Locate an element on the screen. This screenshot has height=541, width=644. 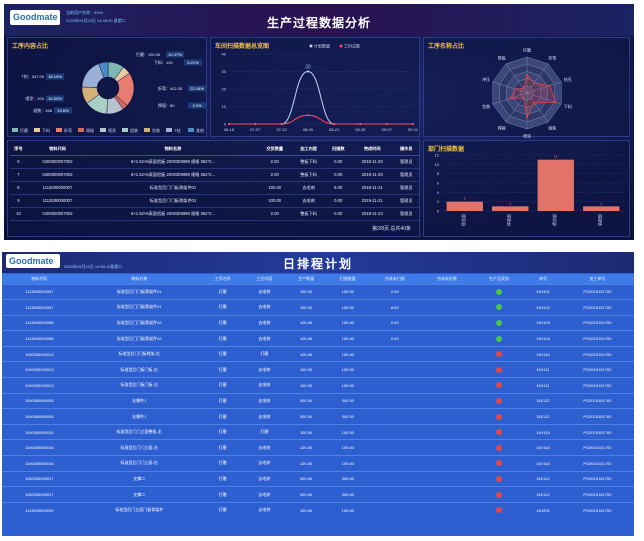
table-cell: 标准型后门板门板-右 is located at coordinates (139, 369).